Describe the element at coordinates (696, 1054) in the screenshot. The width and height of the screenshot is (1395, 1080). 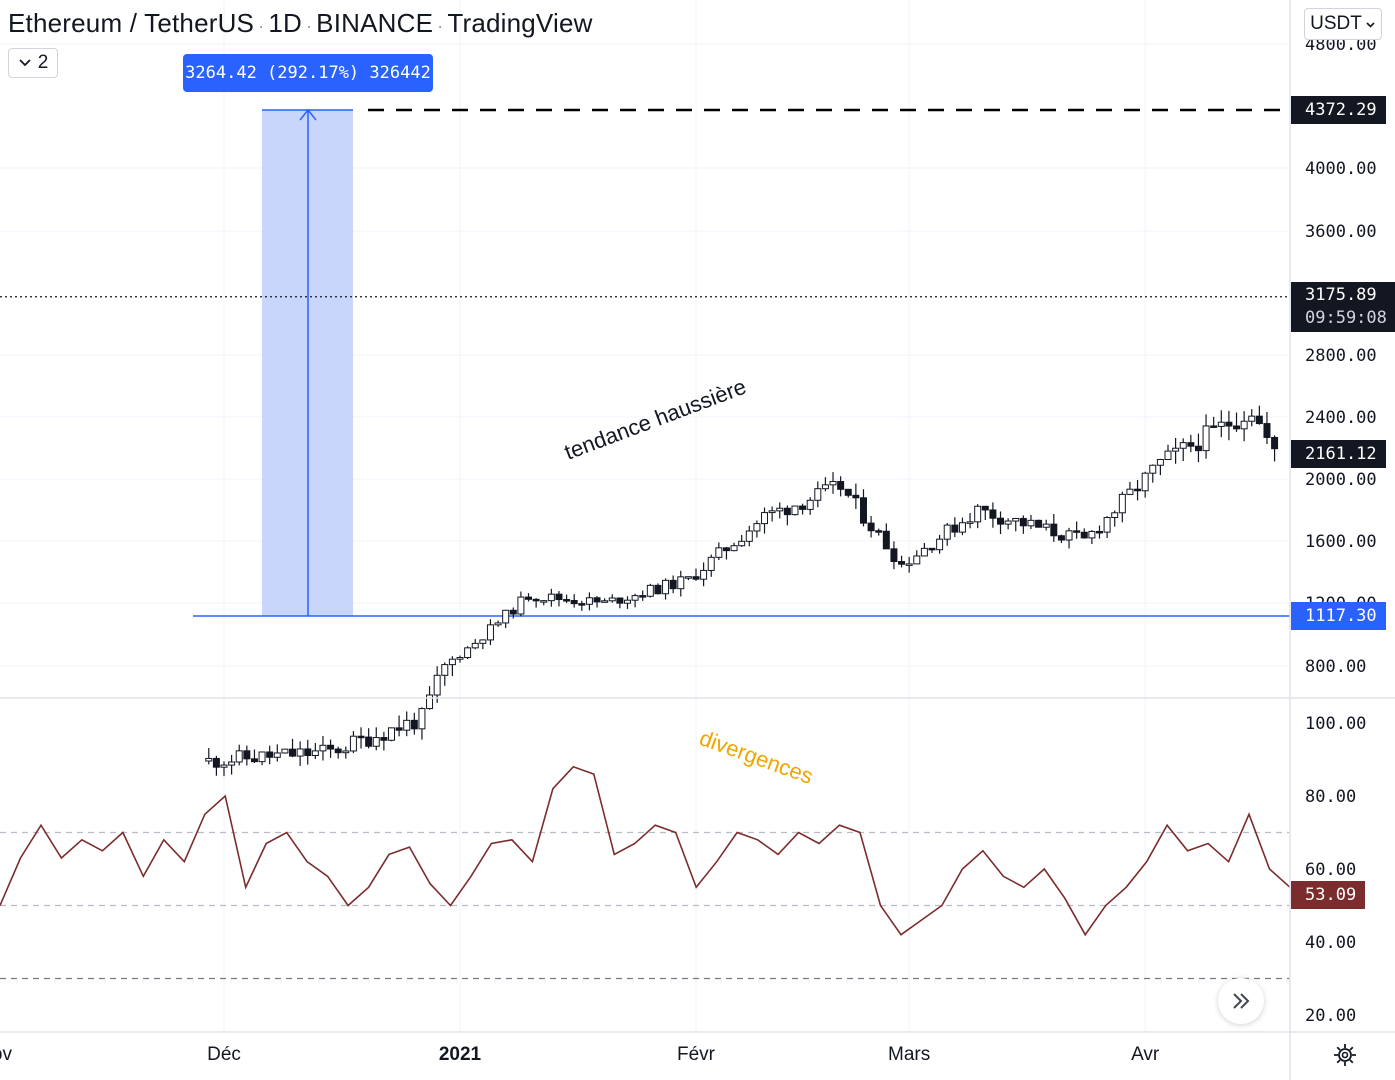
I see `time-tick-label: Févr` at that location.